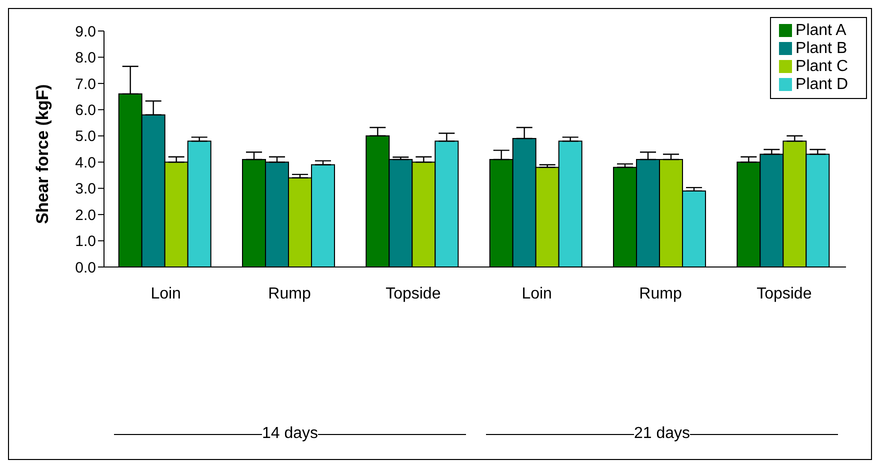 This screenshot has height=468, width=880. What do you see at coordinates (662, 434) in the screenshot?
I see `text: 21 days` at bounding box center [662, 434].